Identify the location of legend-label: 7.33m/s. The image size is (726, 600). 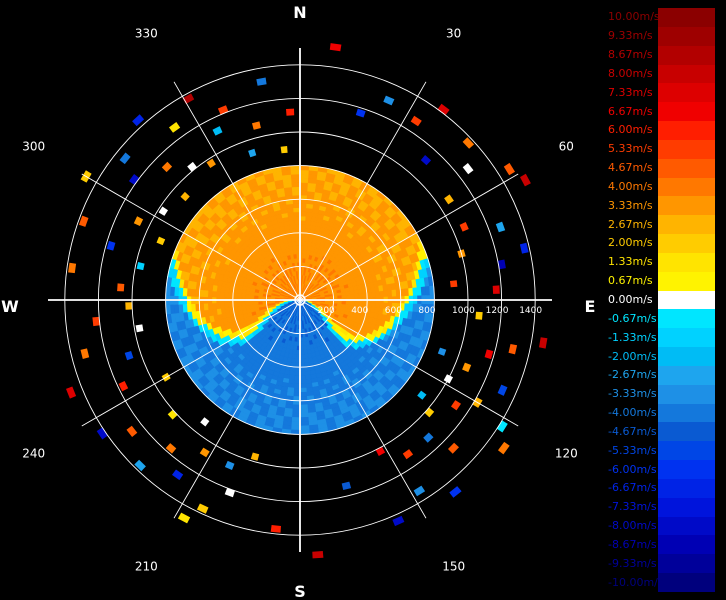
(630, 92).